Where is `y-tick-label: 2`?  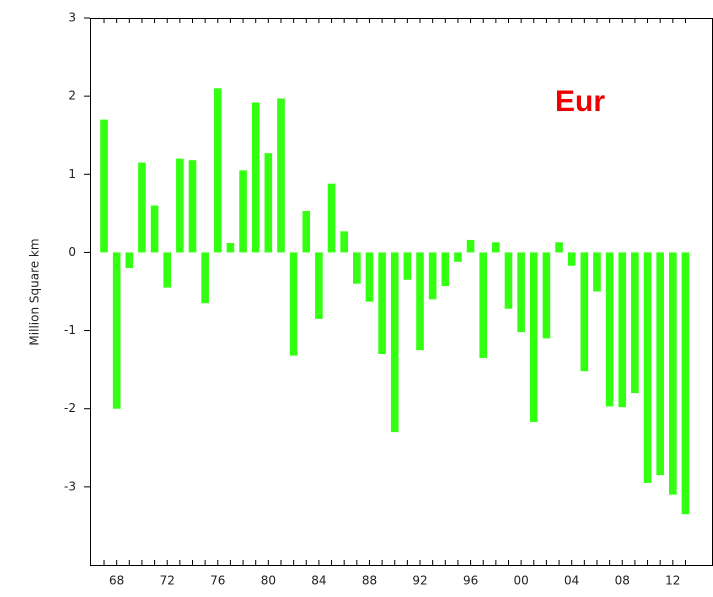
y-tick-label: 2 is located at coordinates (72, 96).